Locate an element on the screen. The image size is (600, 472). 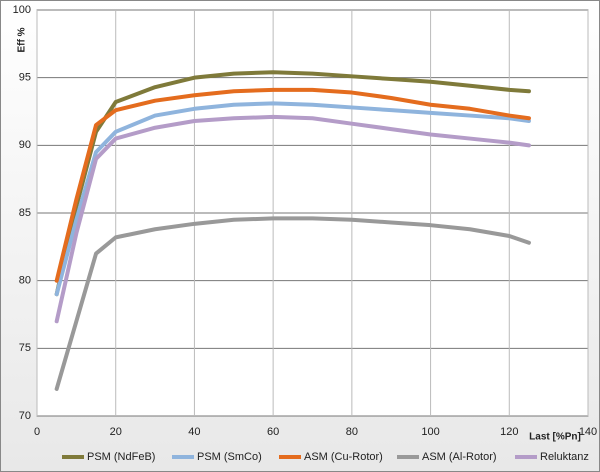
y-tick-label: 70 is located at coordinates (25, 416).